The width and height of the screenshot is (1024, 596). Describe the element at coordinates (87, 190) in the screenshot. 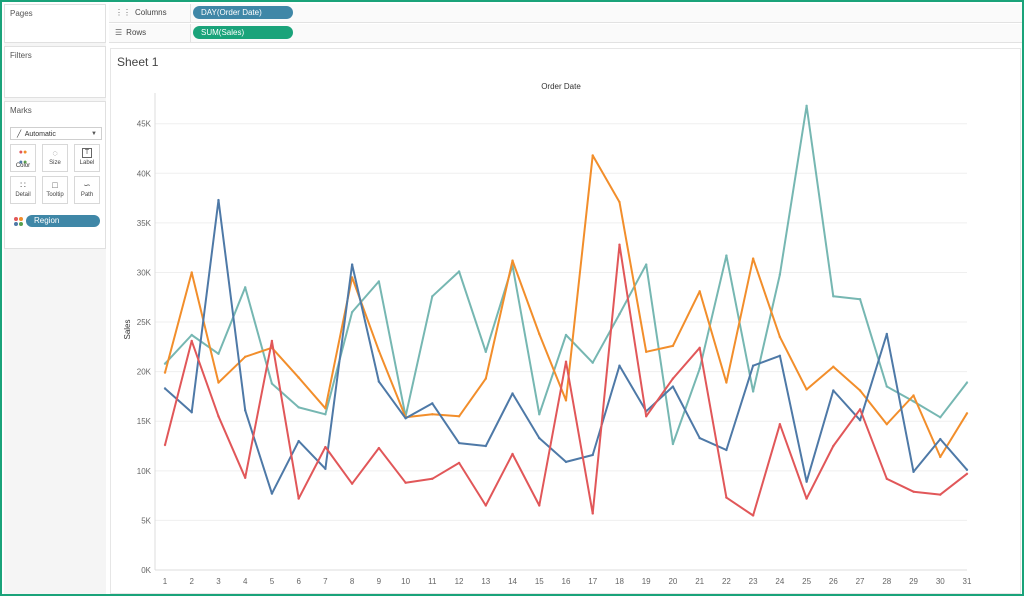

I see `path-button: ∽ Path` at that location.